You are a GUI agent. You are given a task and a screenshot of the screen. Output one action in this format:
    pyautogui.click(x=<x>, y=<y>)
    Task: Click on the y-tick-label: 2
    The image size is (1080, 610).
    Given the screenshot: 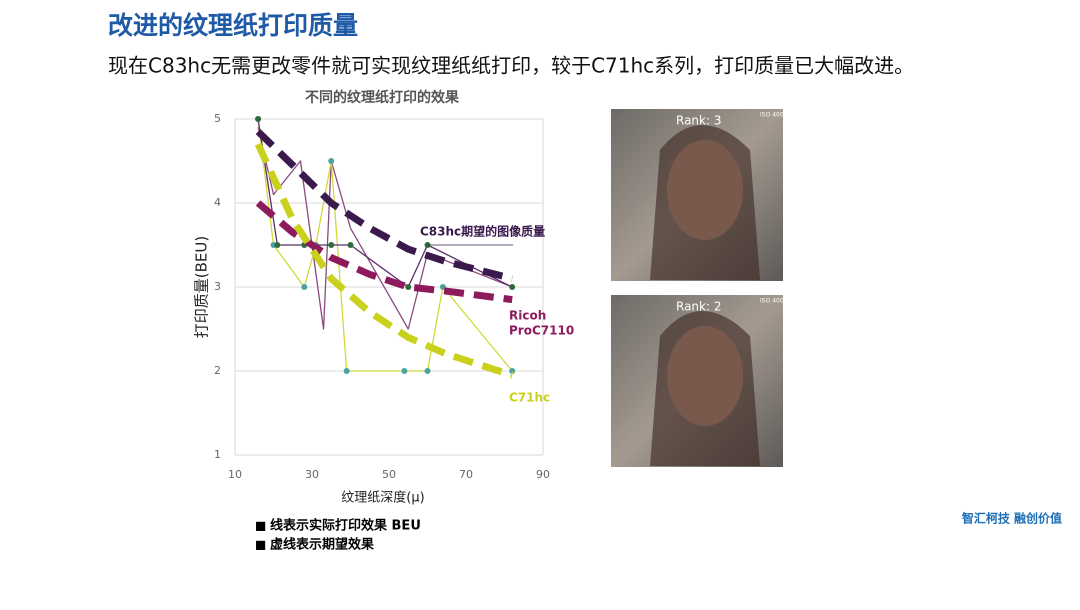 What is the action you would take?
    pyautogui.click(x=217, y=370)
    